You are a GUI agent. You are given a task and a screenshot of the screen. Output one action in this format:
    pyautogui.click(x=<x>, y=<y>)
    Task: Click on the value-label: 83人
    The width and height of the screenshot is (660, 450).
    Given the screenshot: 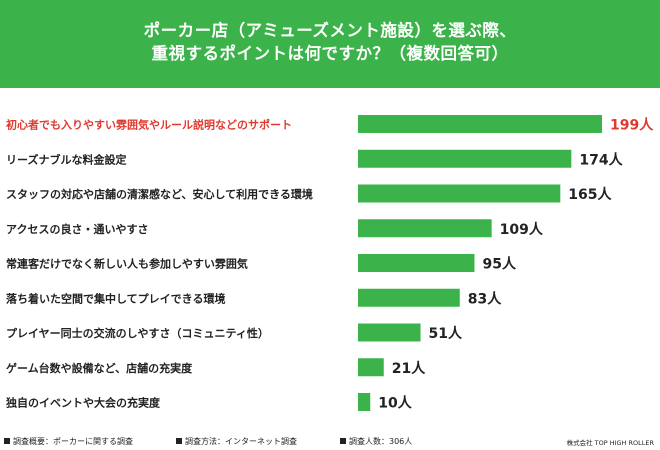 What is the action you would take?
    pyautogui.click(x=485, y=298)
    